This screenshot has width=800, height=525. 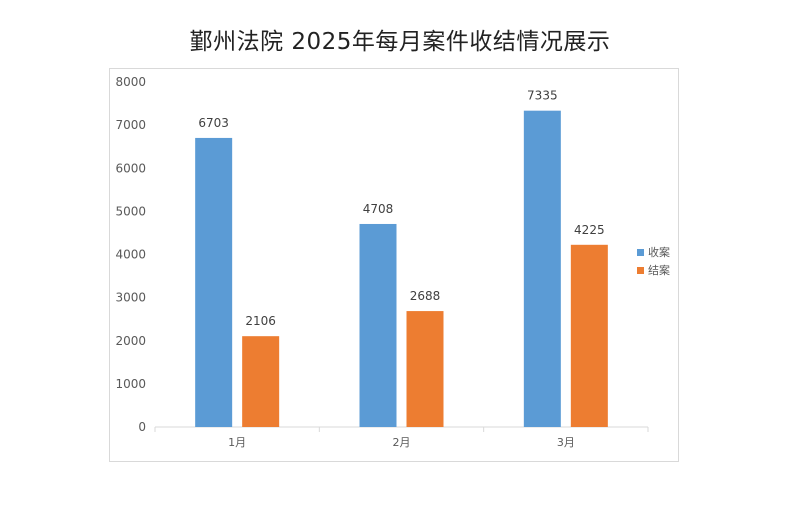 I want to click on y-tick-label: 8000, so click(x=130, y=82).